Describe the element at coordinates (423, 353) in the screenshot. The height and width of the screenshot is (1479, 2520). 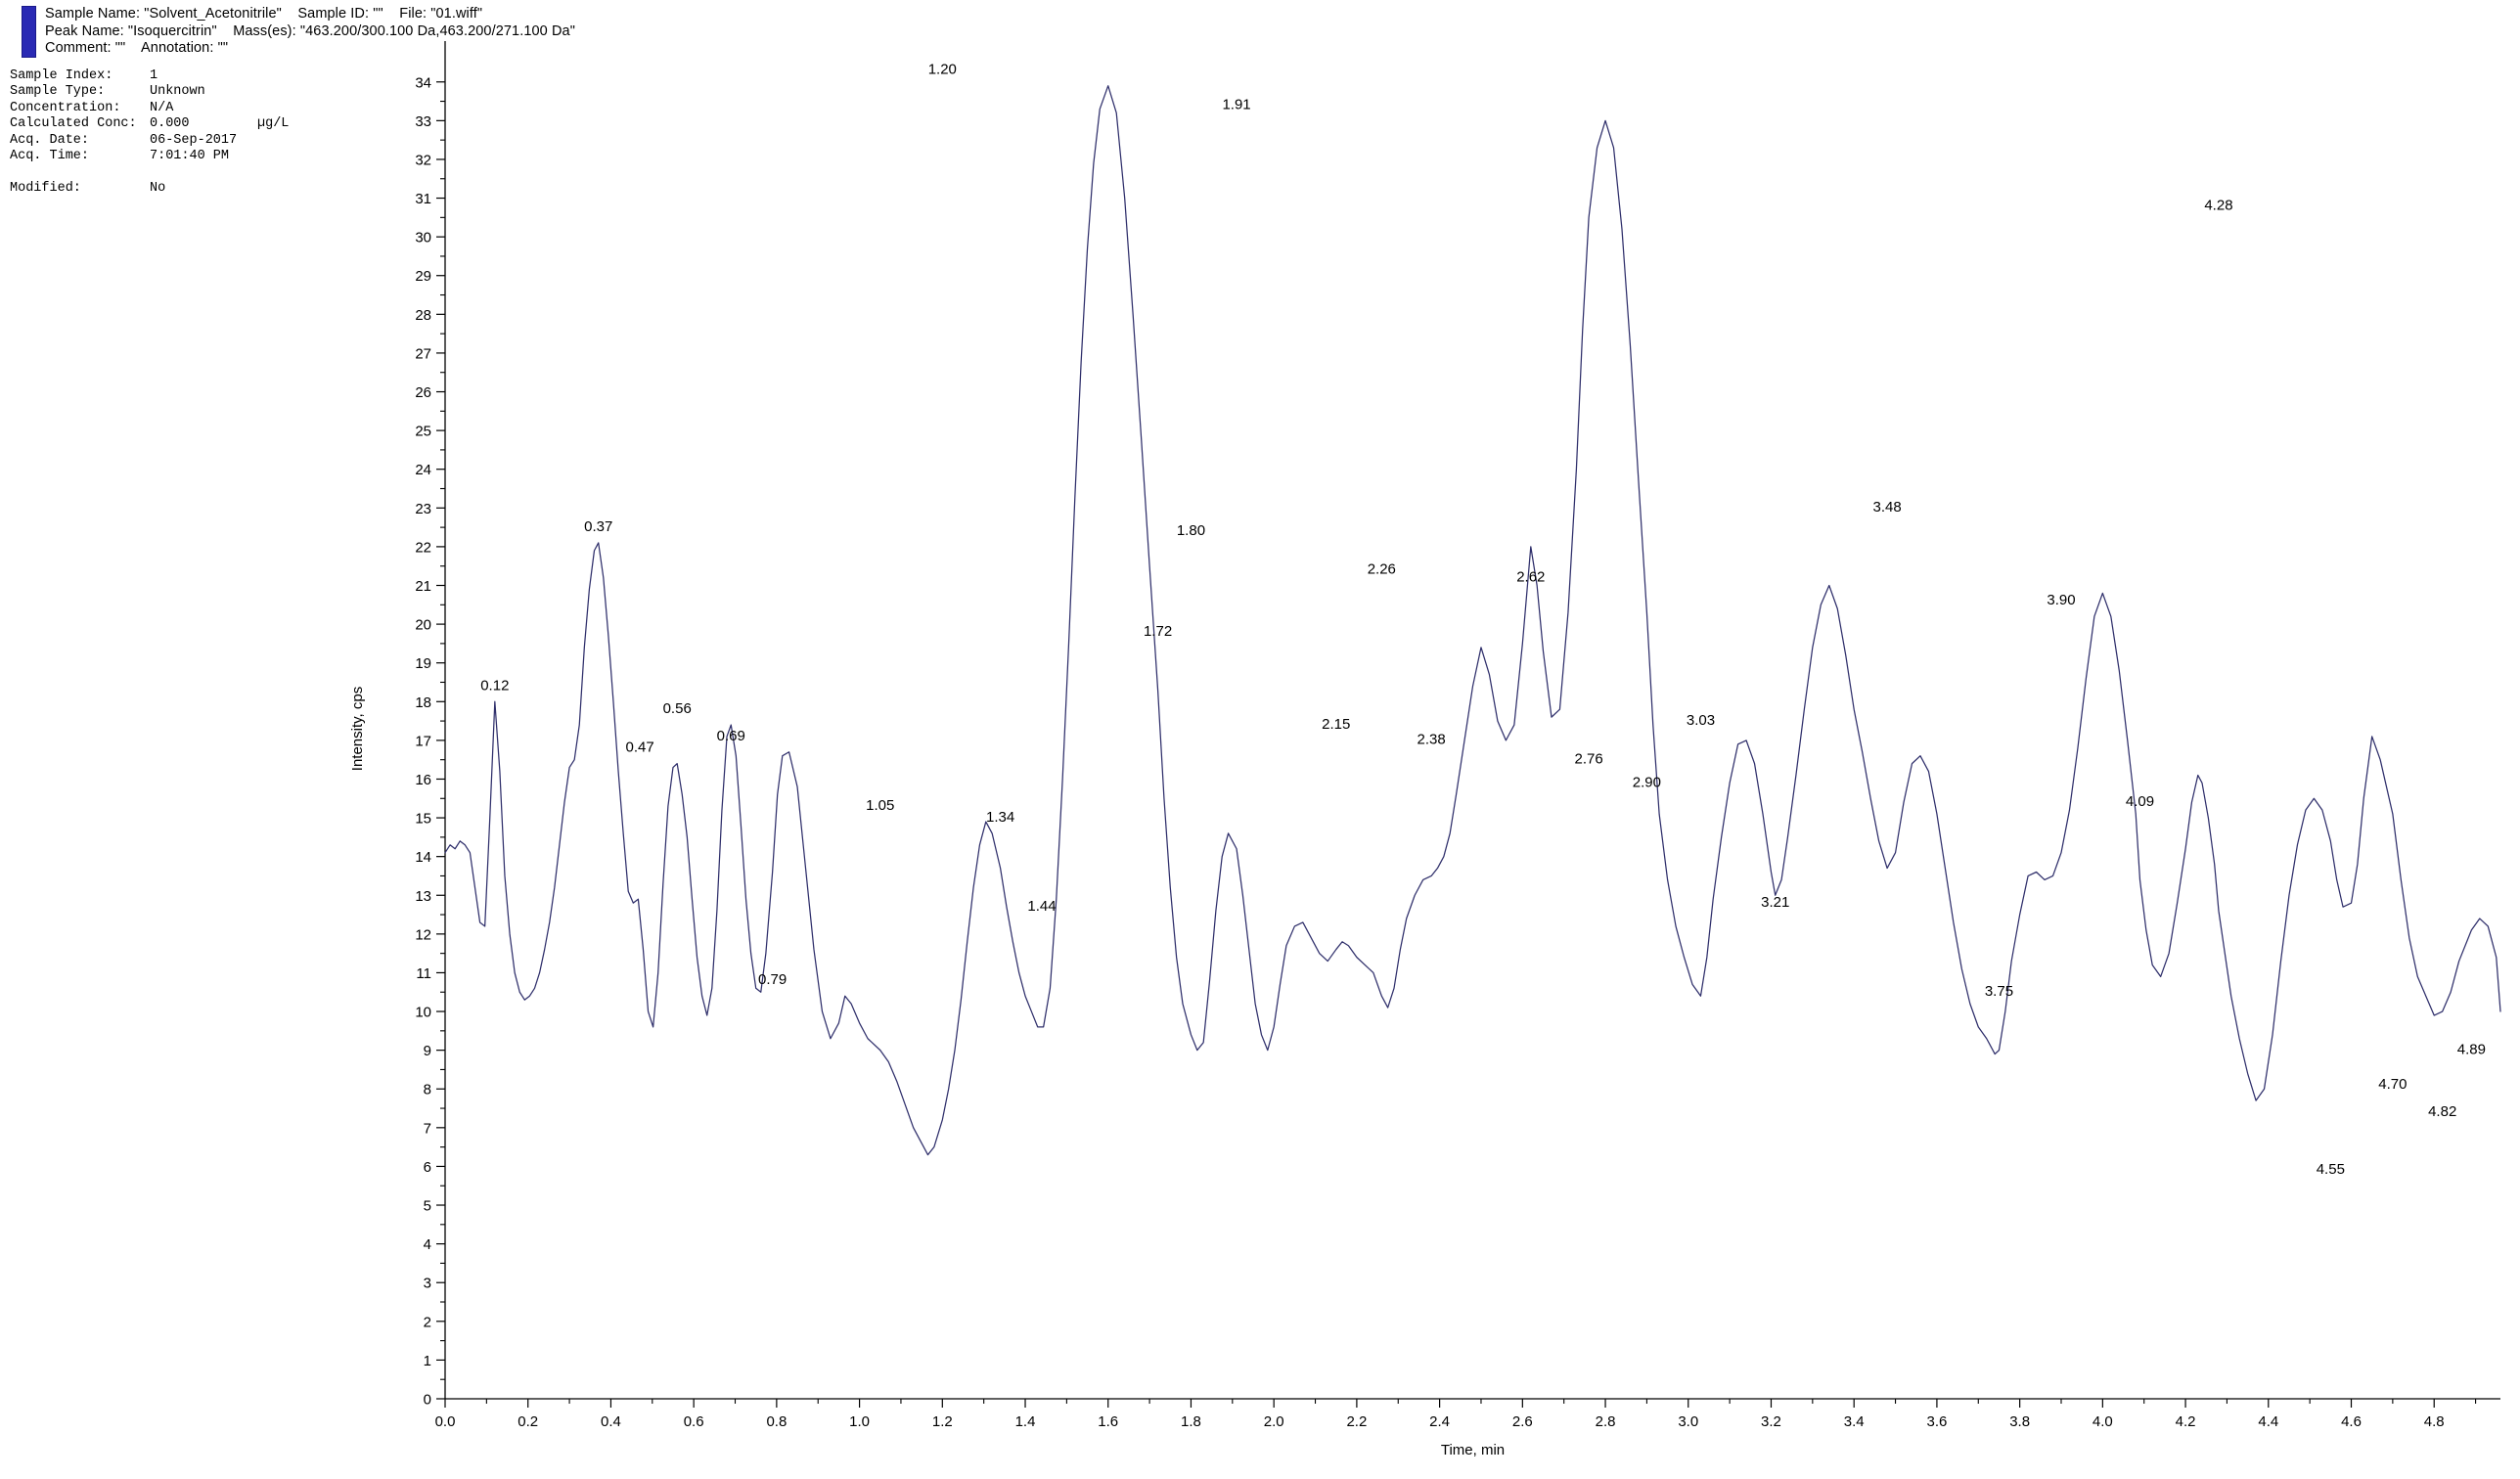
I see `y-tick-label: 27` at that location.